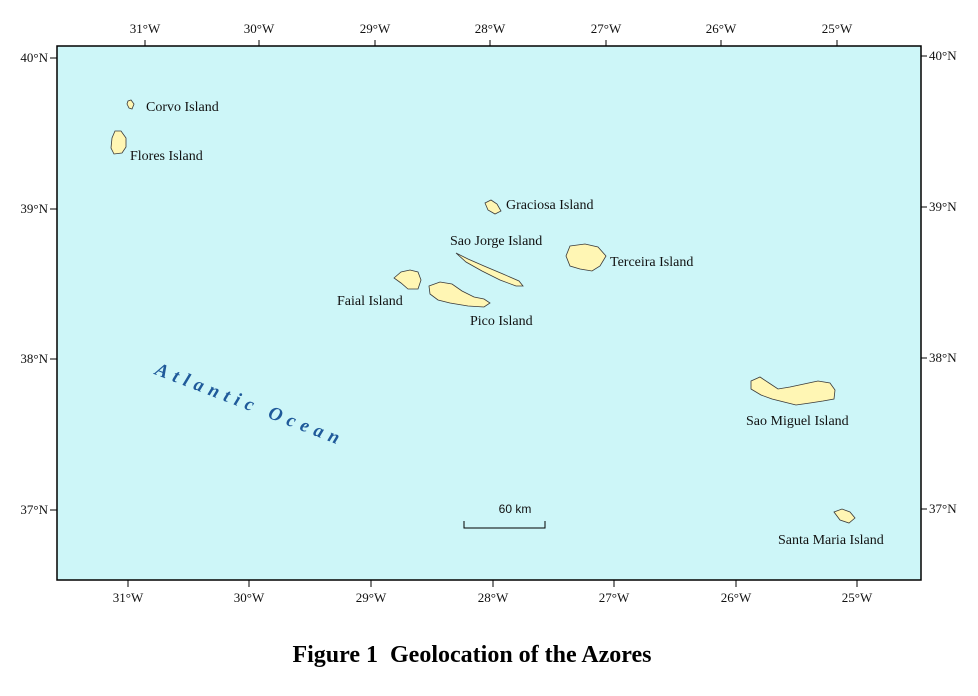  I want to click on left-tick-label: 38°N, so click(34, 358).